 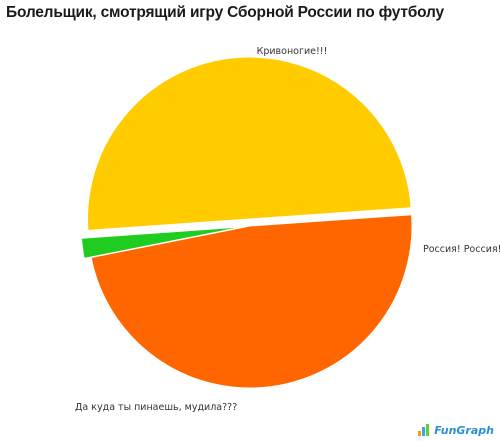 What do you see at coordinates (464, 430) in the screenshot?
I see `watermark-text: FunGraph` at bounding box center [464, 430].